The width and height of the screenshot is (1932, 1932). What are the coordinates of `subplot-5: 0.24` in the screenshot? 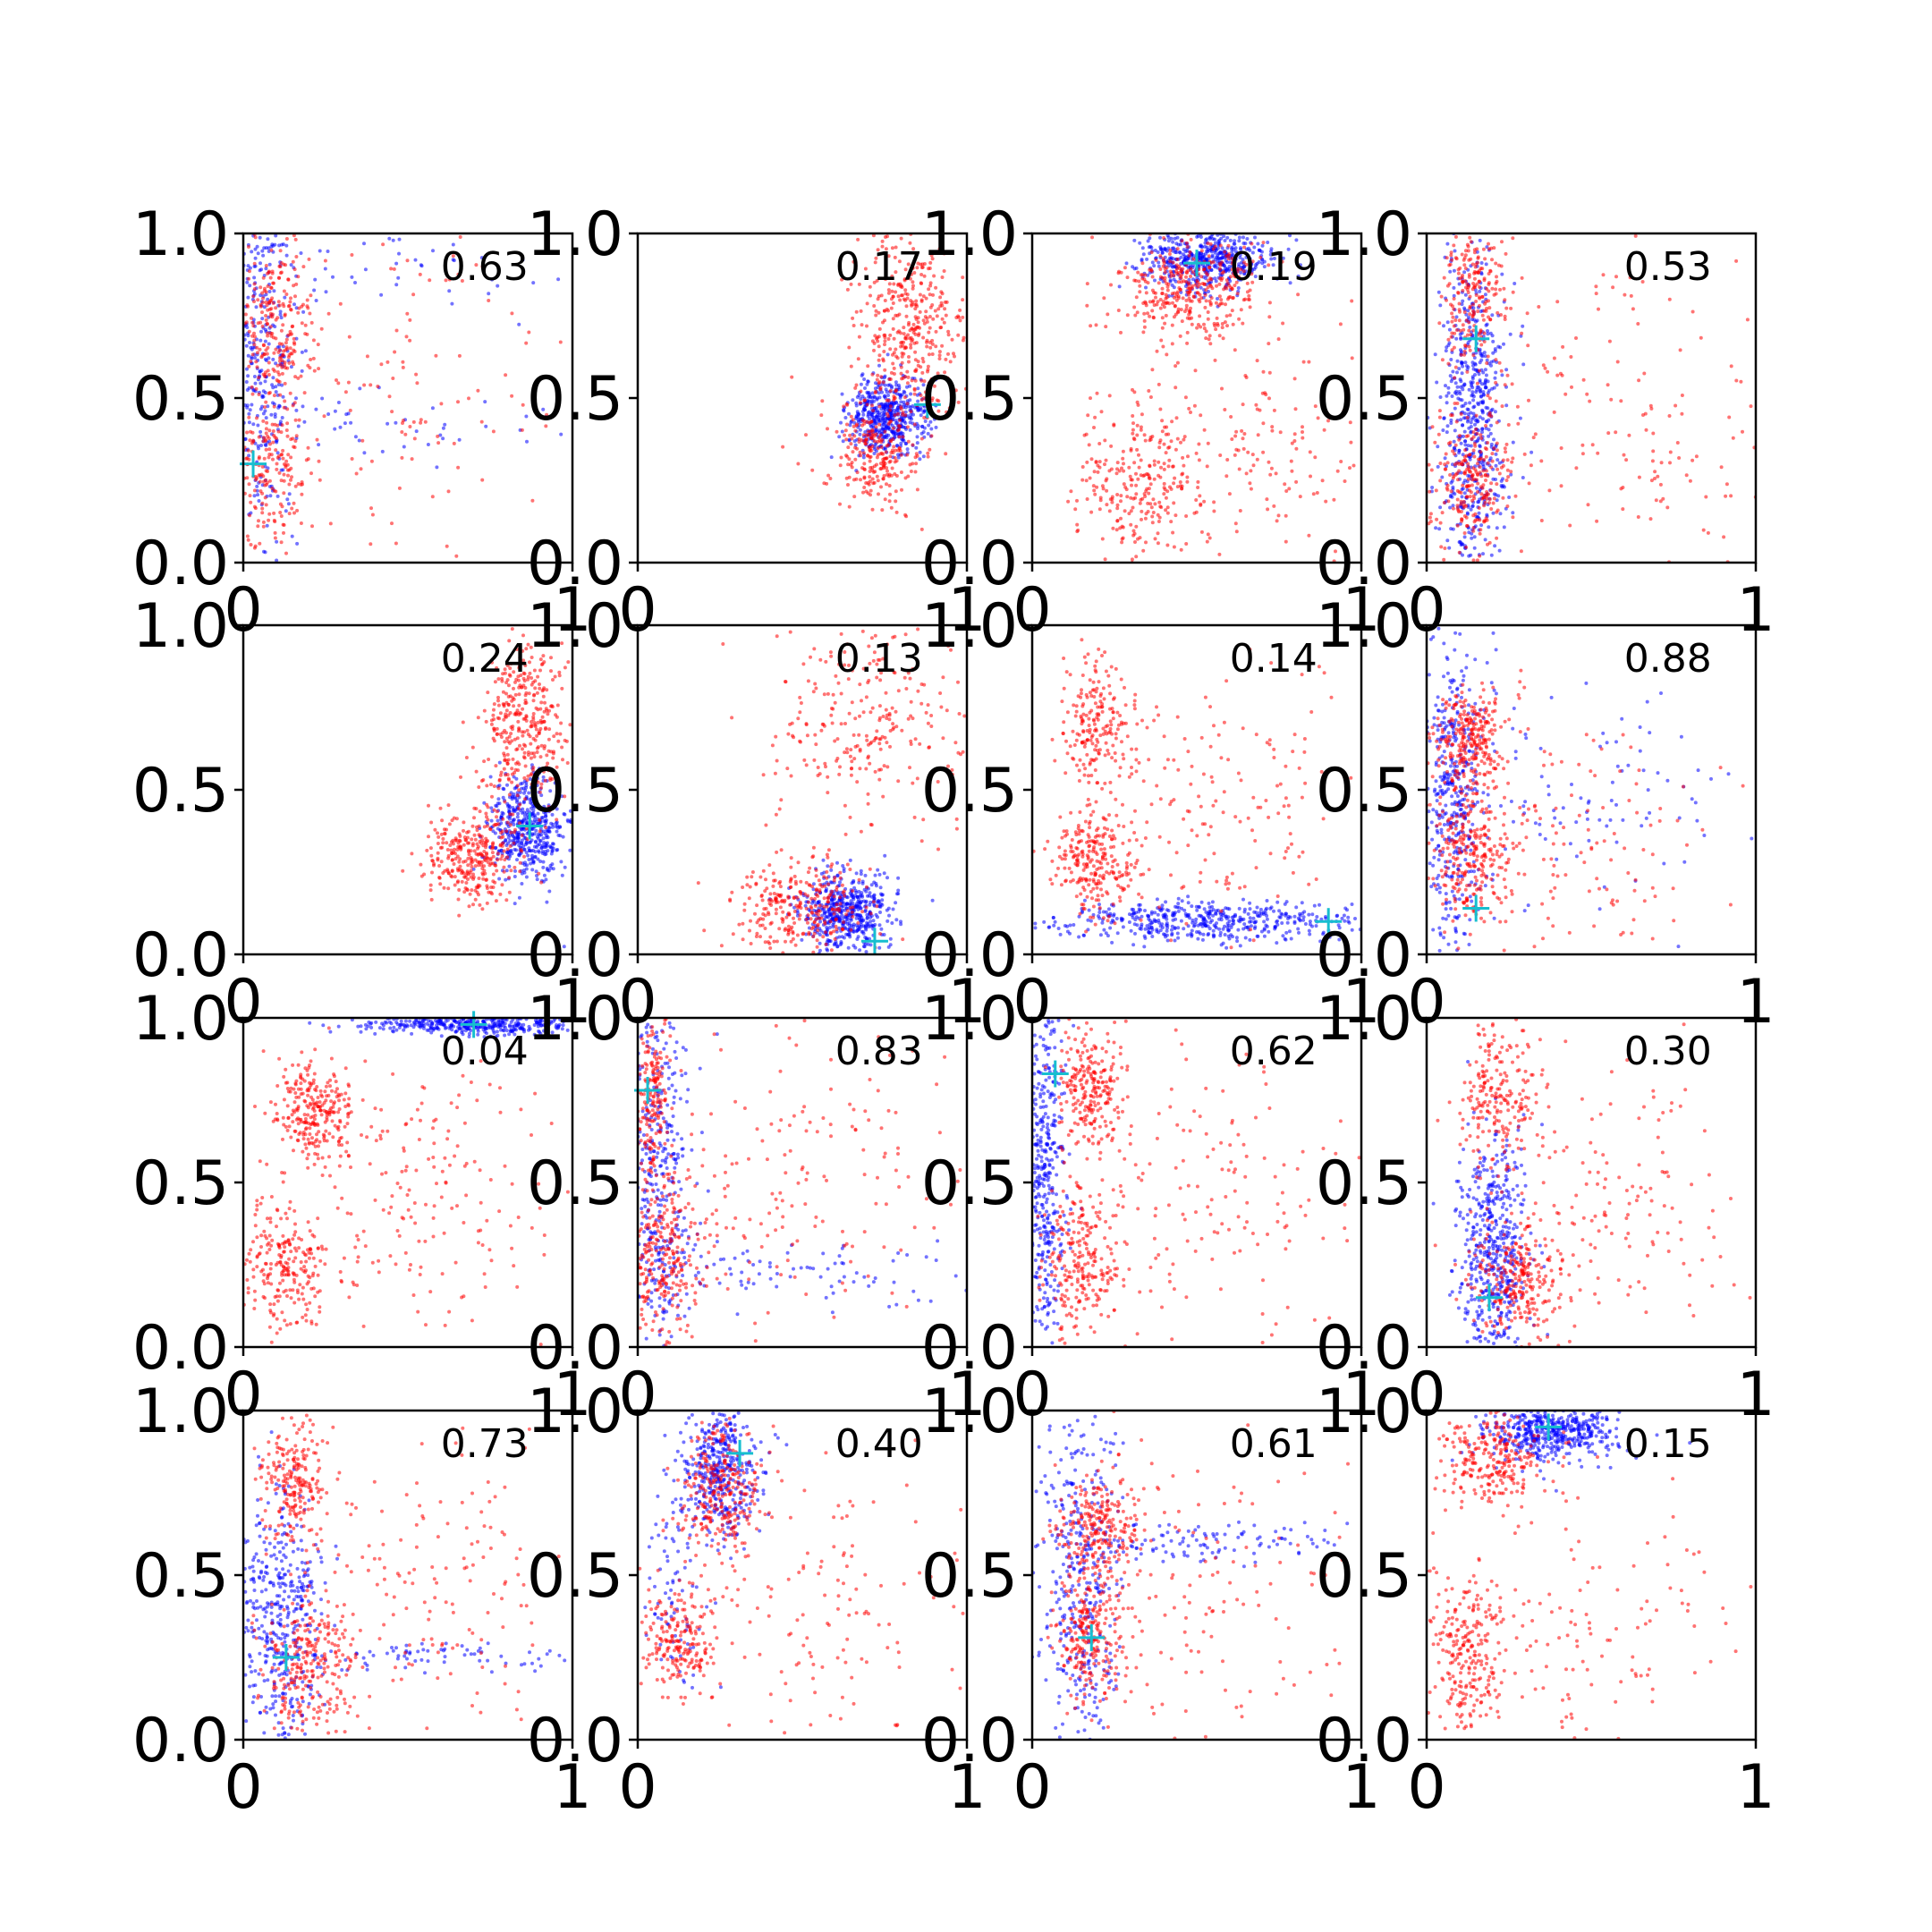 It's located at (404, 793).